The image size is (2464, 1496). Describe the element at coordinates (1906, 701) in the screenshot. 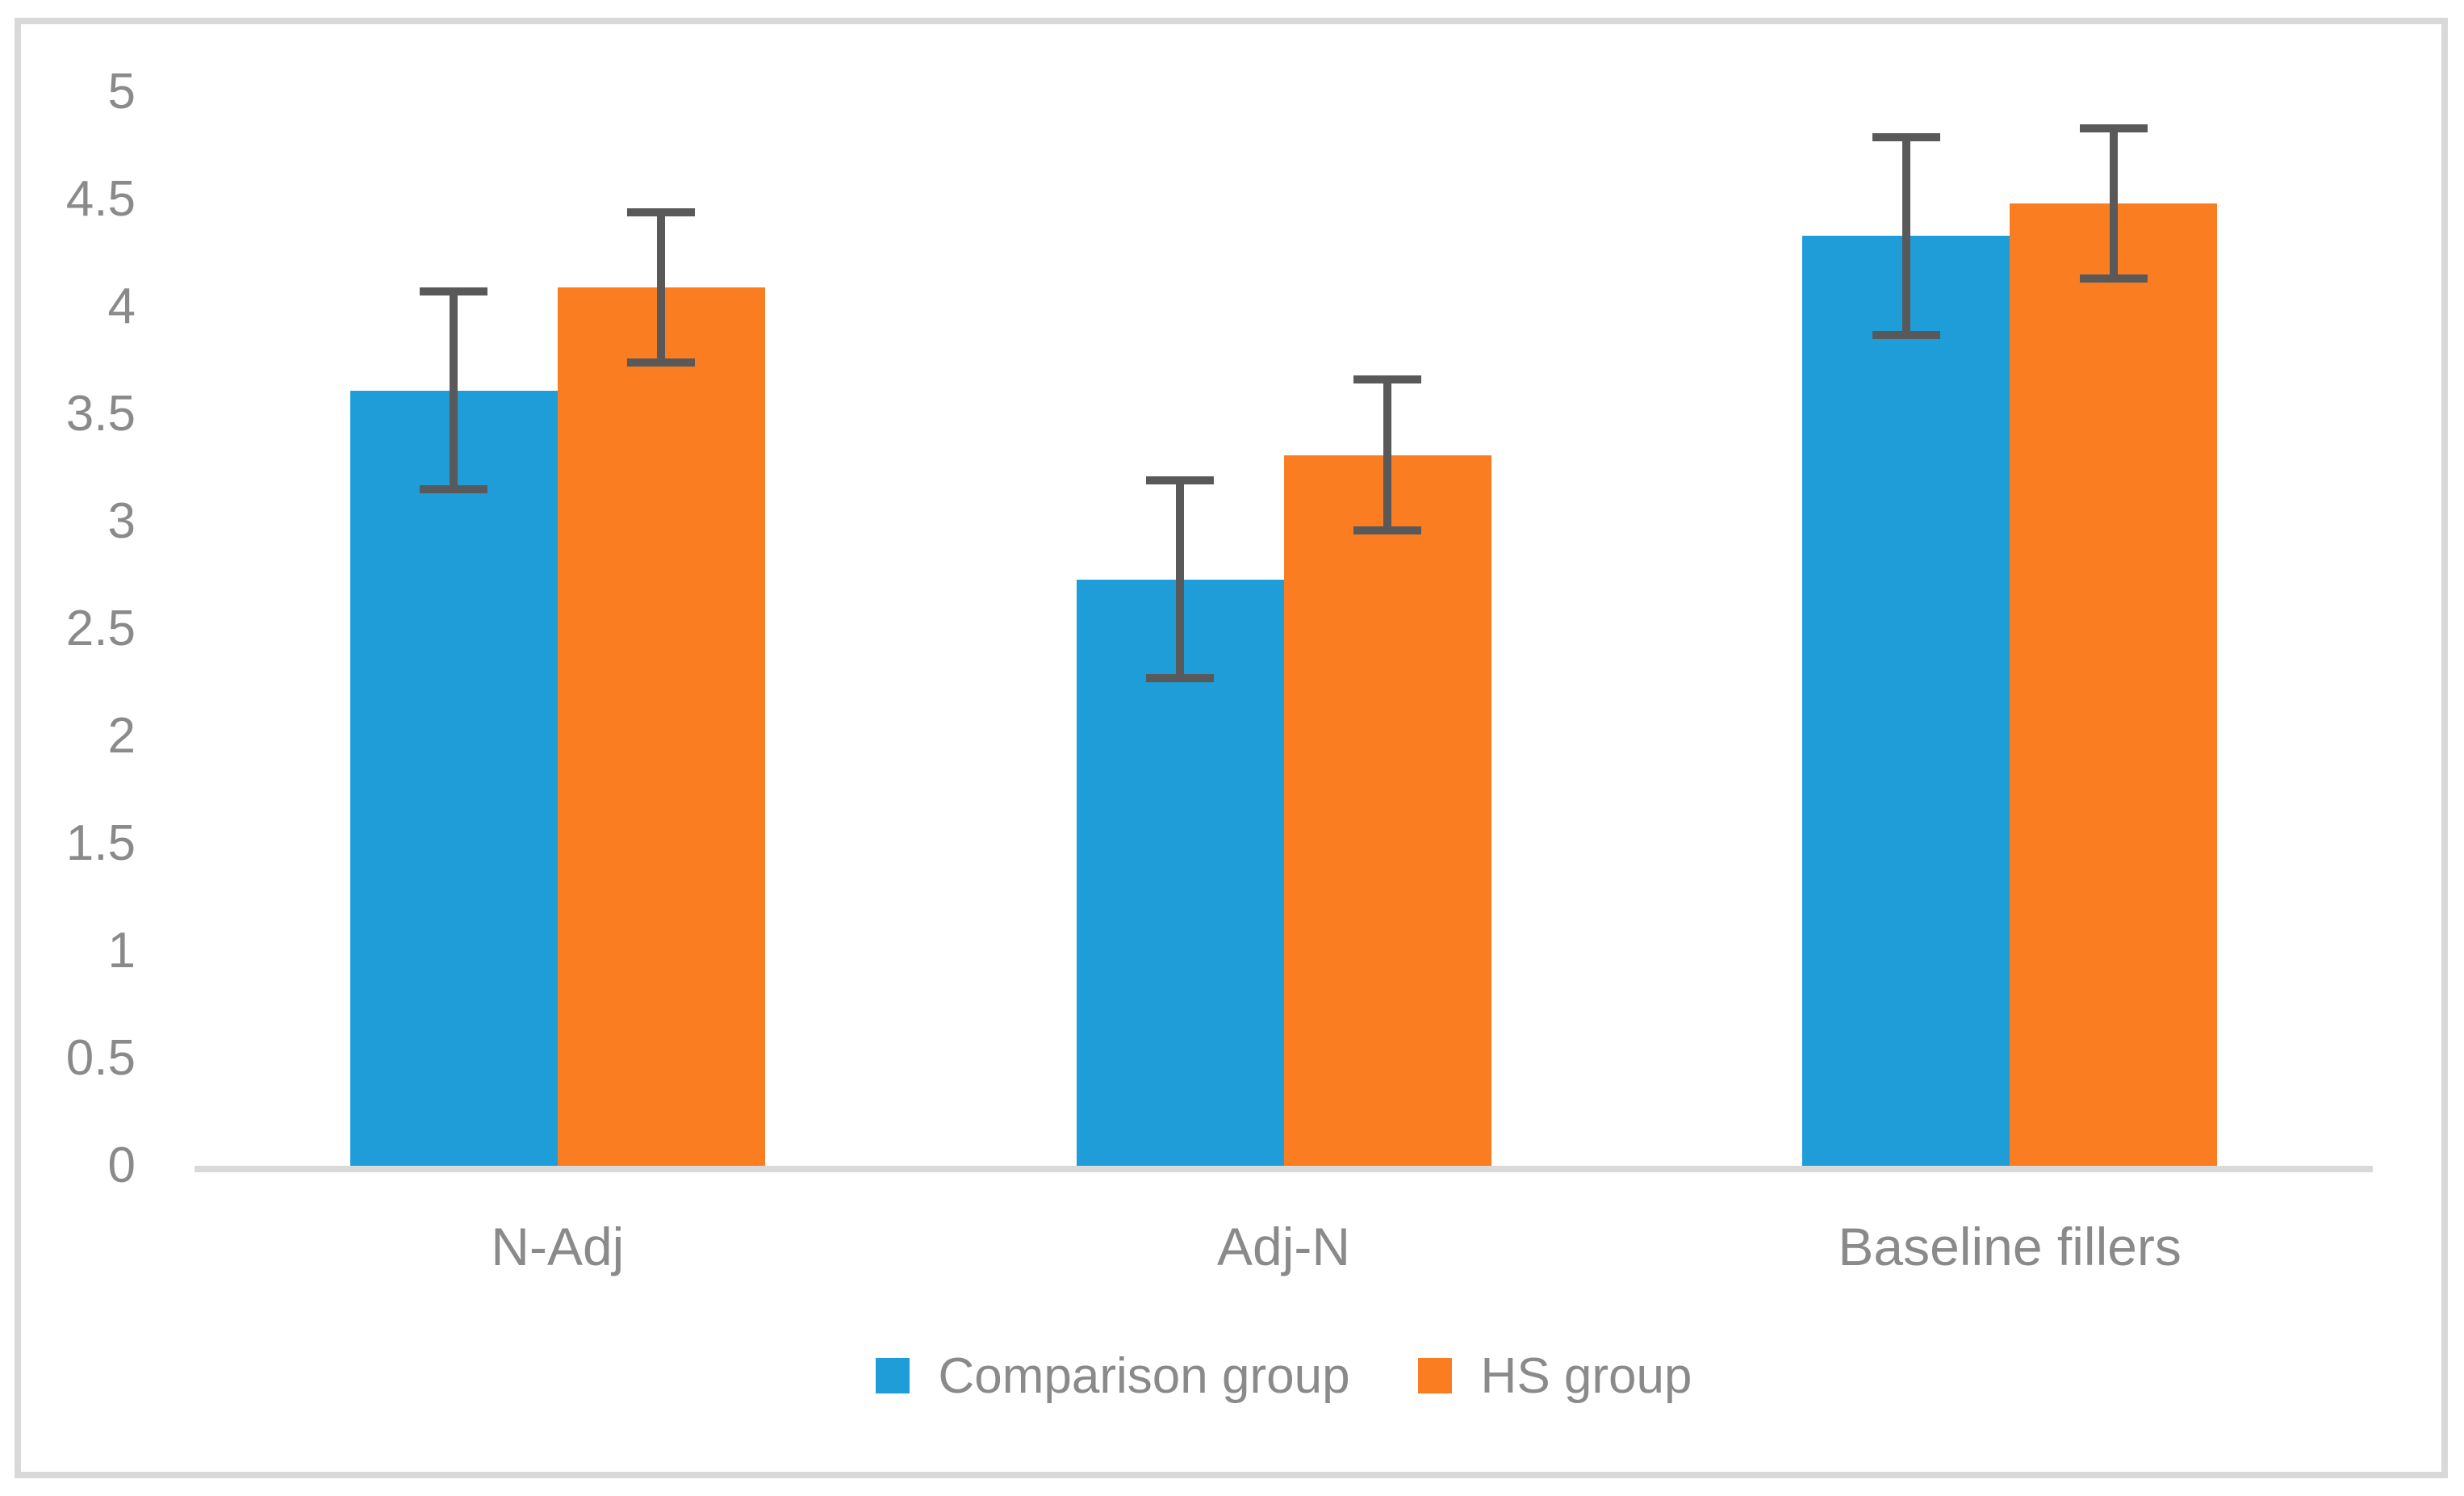

I see `bar-comparison-group-baseline-fillers` at that location.